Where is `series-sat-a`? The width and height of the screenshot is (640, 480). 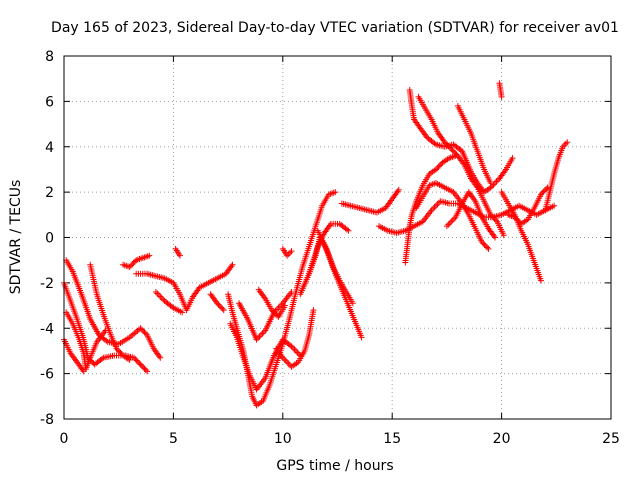 series-sat-a is located at coordinates (113, 309).